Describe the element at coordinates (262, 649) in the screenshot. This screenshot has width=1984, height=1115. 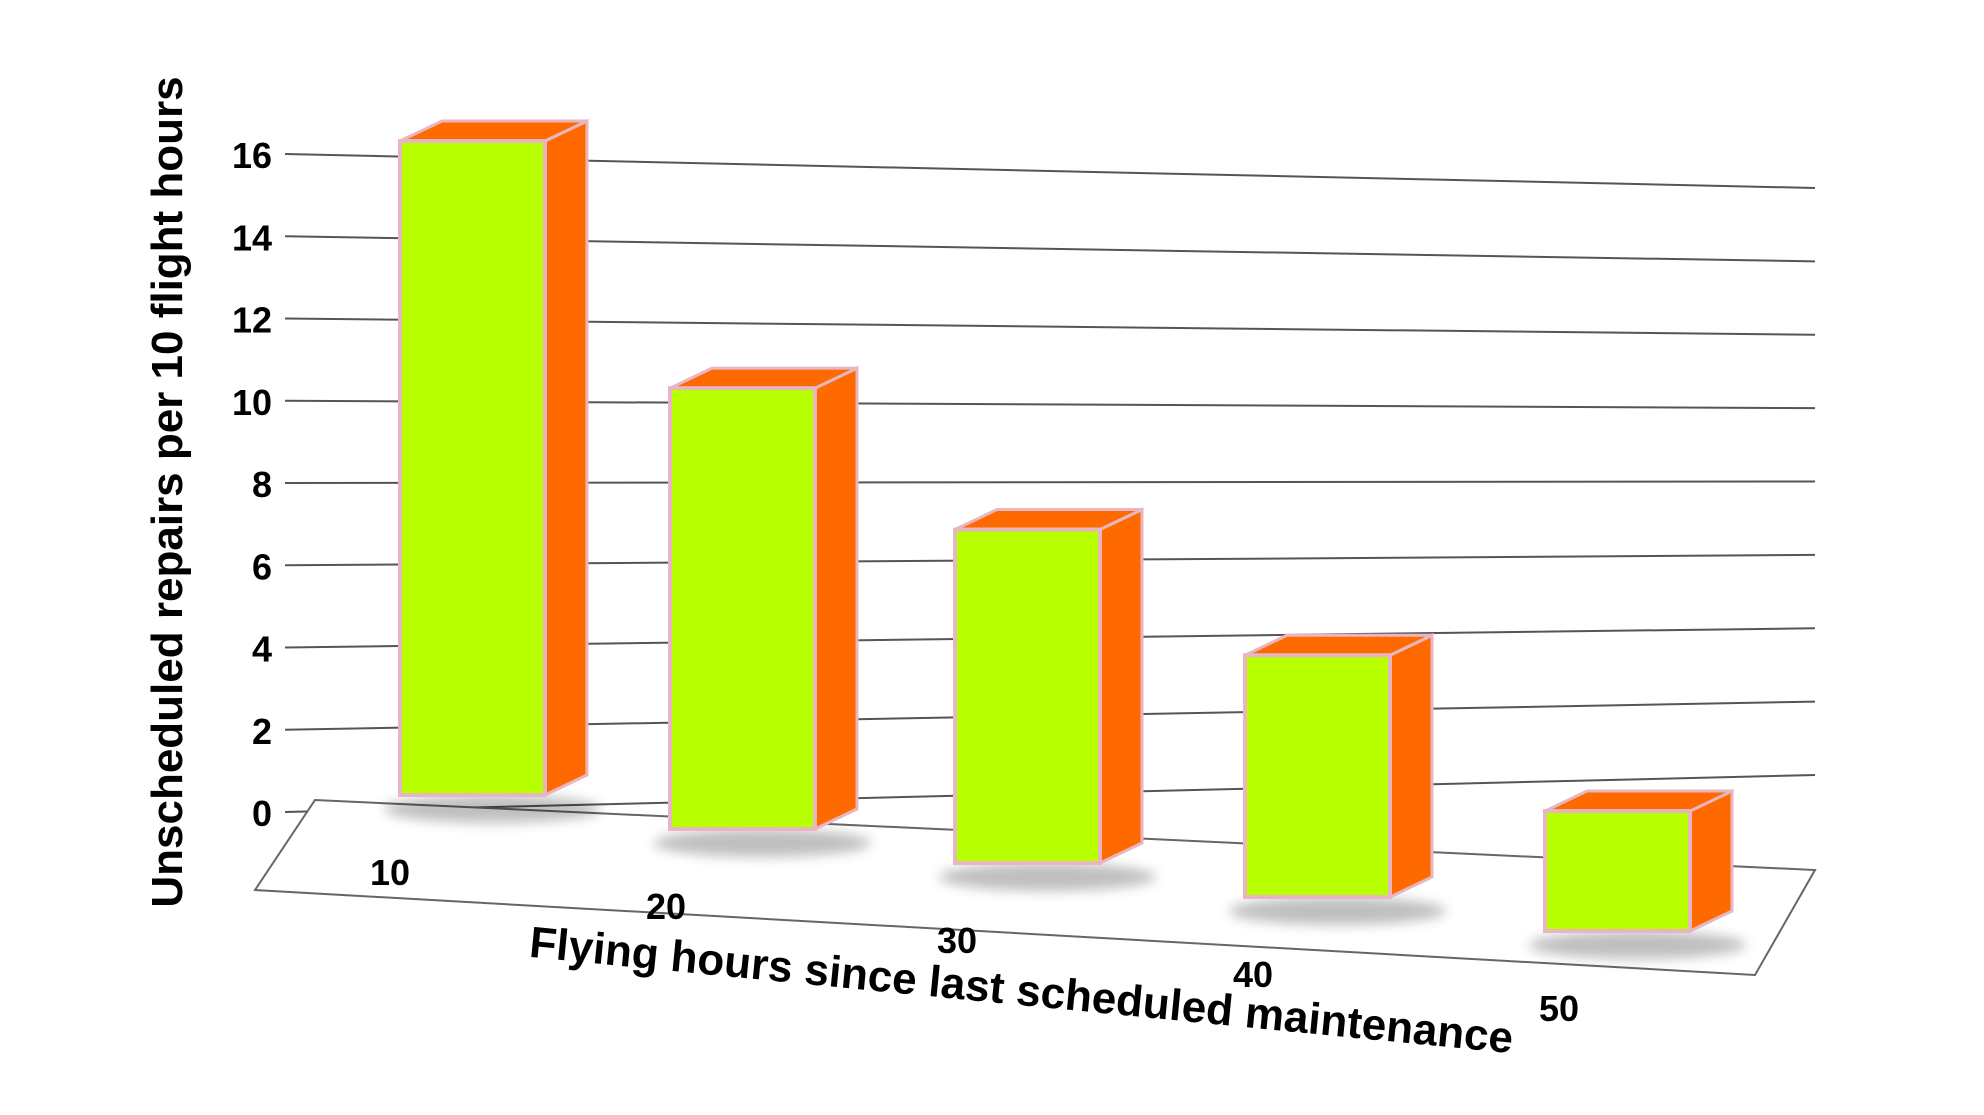
I see `y-tick-label: 4` at that location.